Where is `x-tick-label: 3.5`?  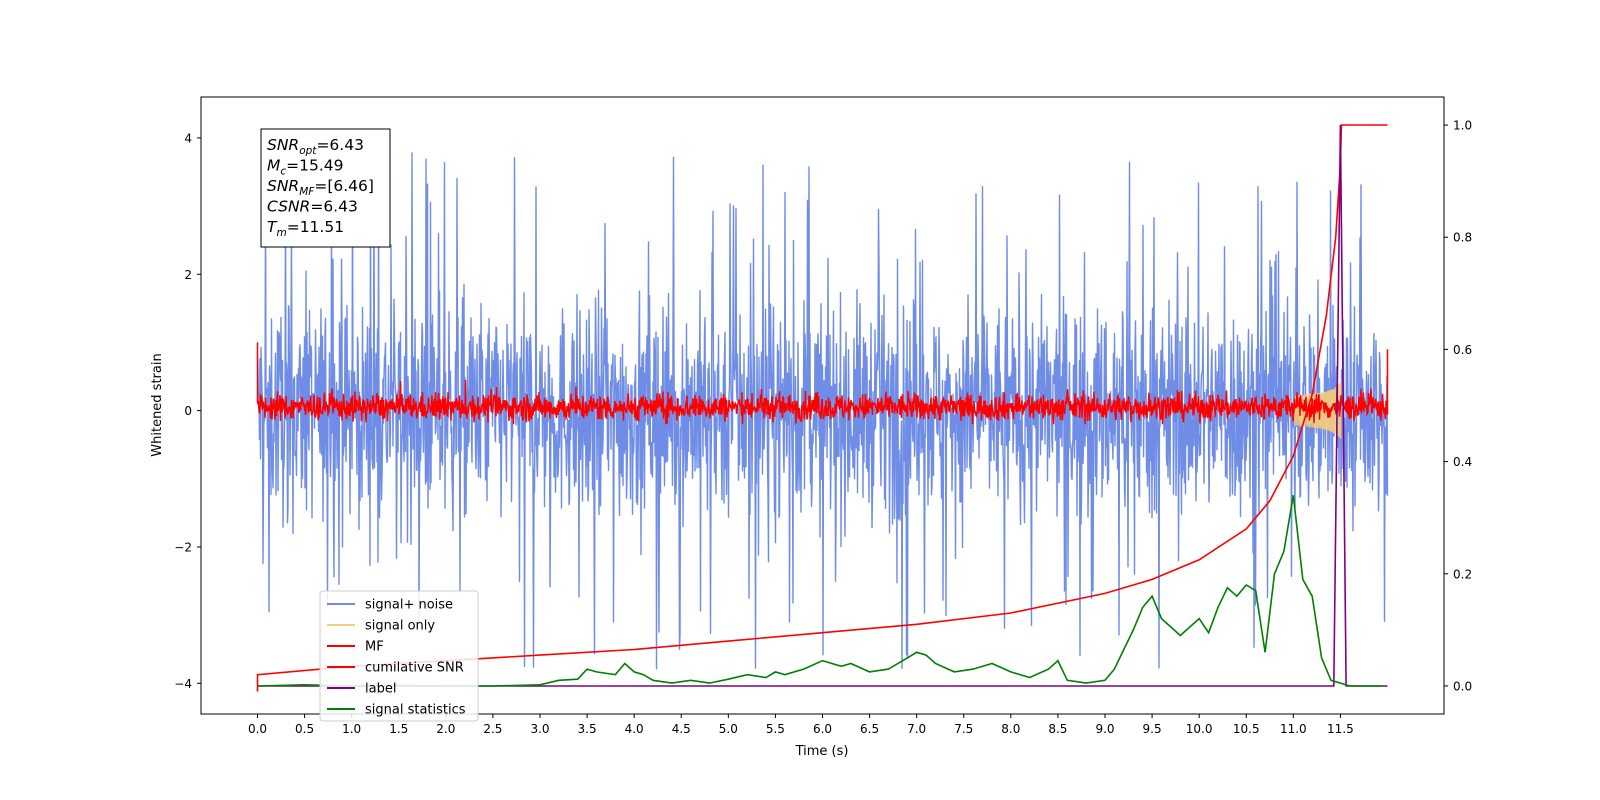
x-tick-label: 3.5 is located at coordinates (587, 729).